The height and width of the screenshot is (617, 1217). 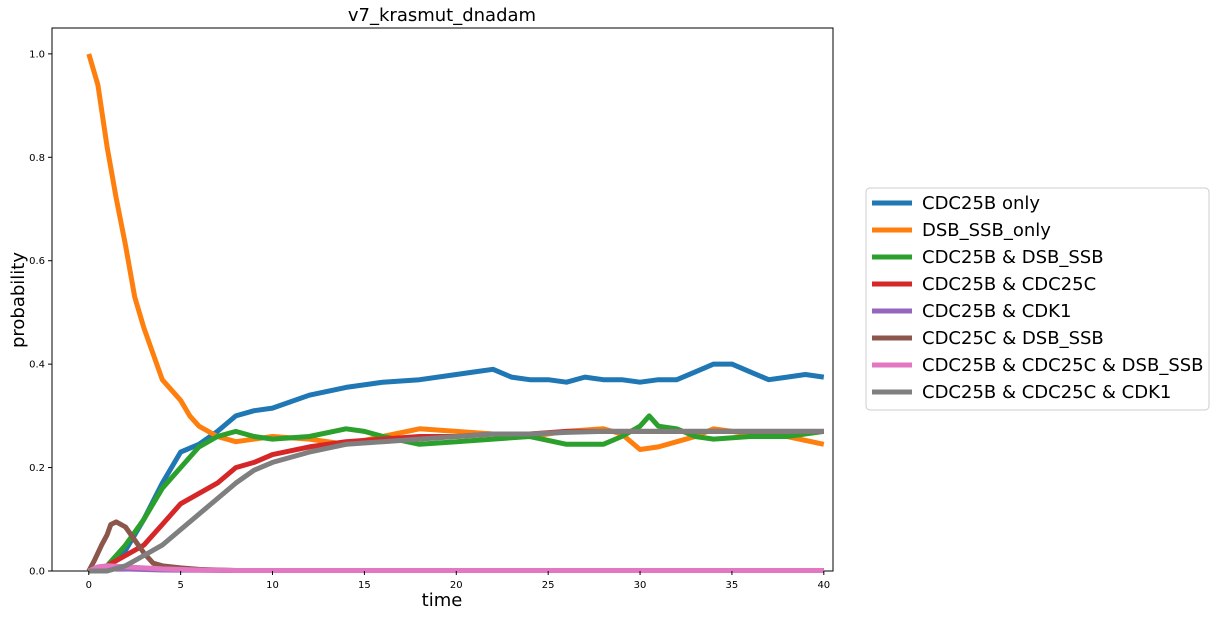 I want to click on x-tick-label: 25, so click(x=548, y=585).